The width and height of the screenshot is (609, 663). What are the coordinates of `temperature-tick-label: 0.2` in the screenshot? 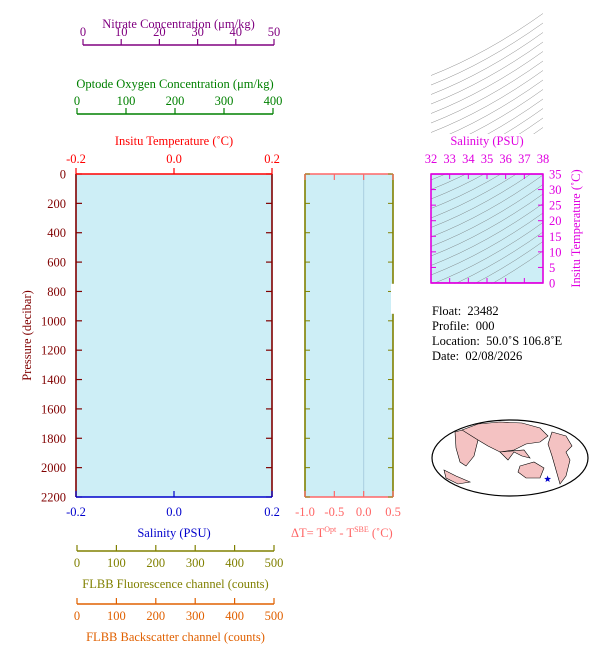 It's located at (272, 159).